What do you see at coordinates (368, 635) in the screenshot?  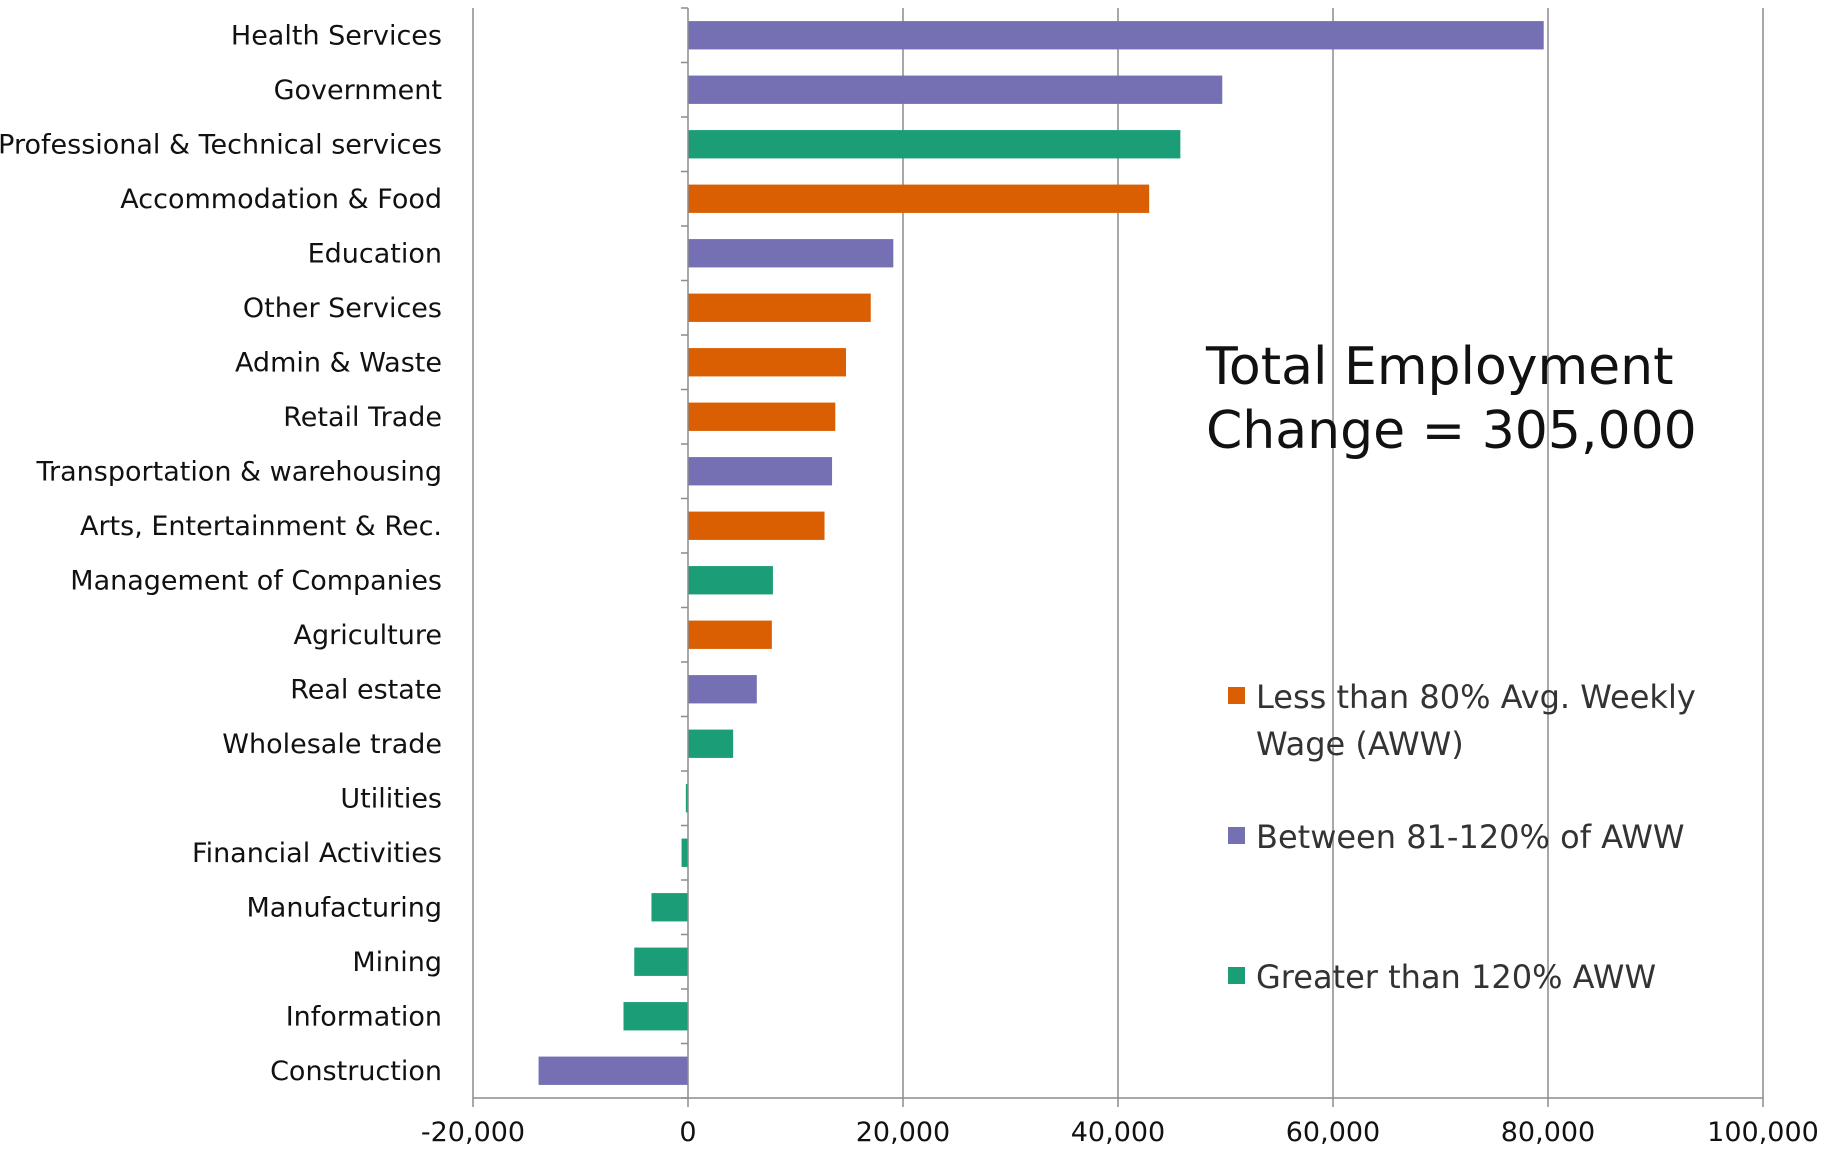 I see `category-label-11: Agriculture` at bounding box center [368, 635].